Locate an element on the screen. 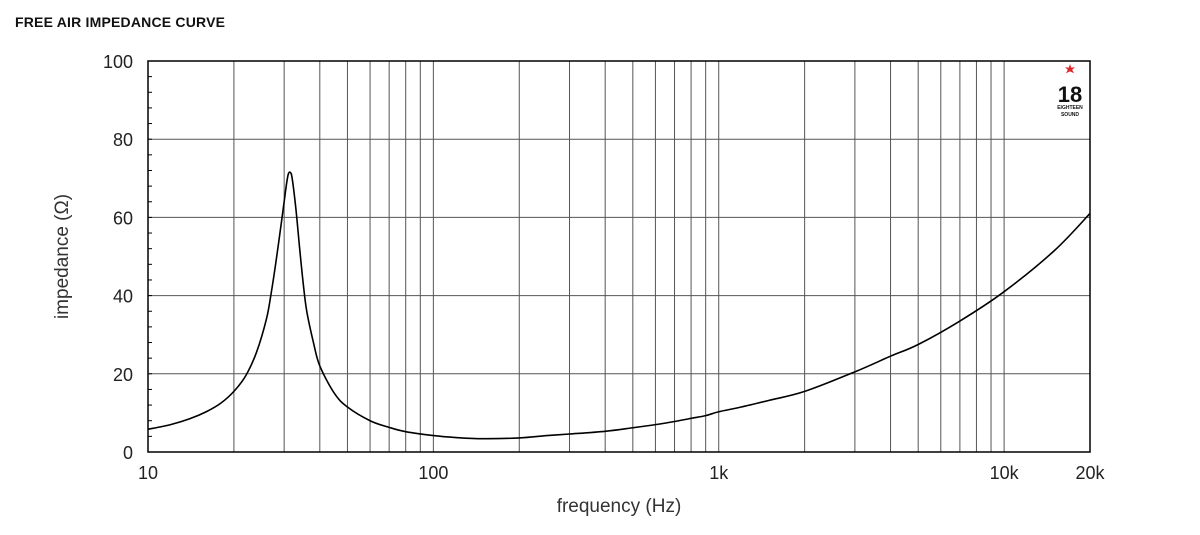  y-axis-label: impedance (Ω) is located at coordinates (62, 256).